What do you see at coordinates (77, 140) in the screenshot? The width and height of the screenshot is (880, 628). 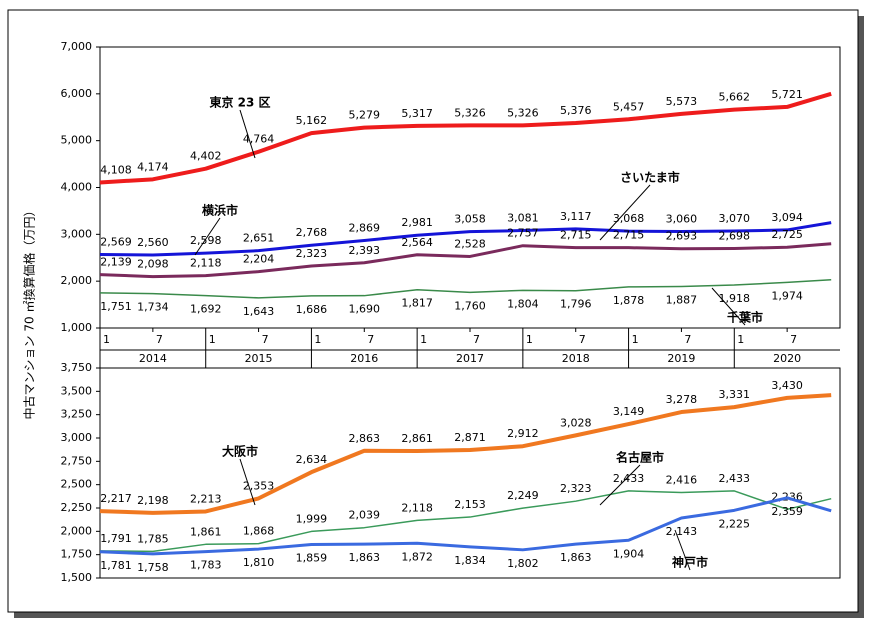 I see `y-tick-label: 5,000` at bounding box center [77, 140].